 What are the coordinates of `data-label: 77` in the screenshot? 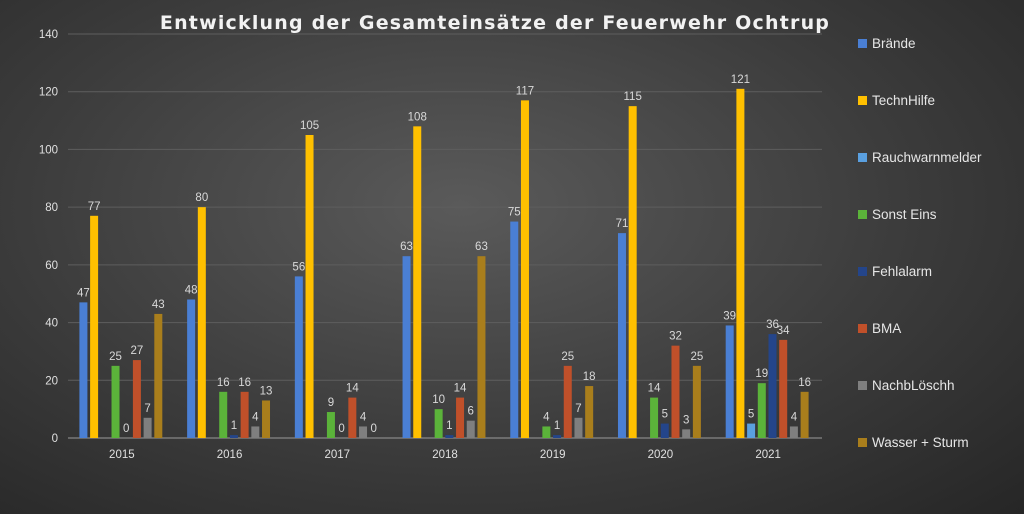 It's located at (94, 207).